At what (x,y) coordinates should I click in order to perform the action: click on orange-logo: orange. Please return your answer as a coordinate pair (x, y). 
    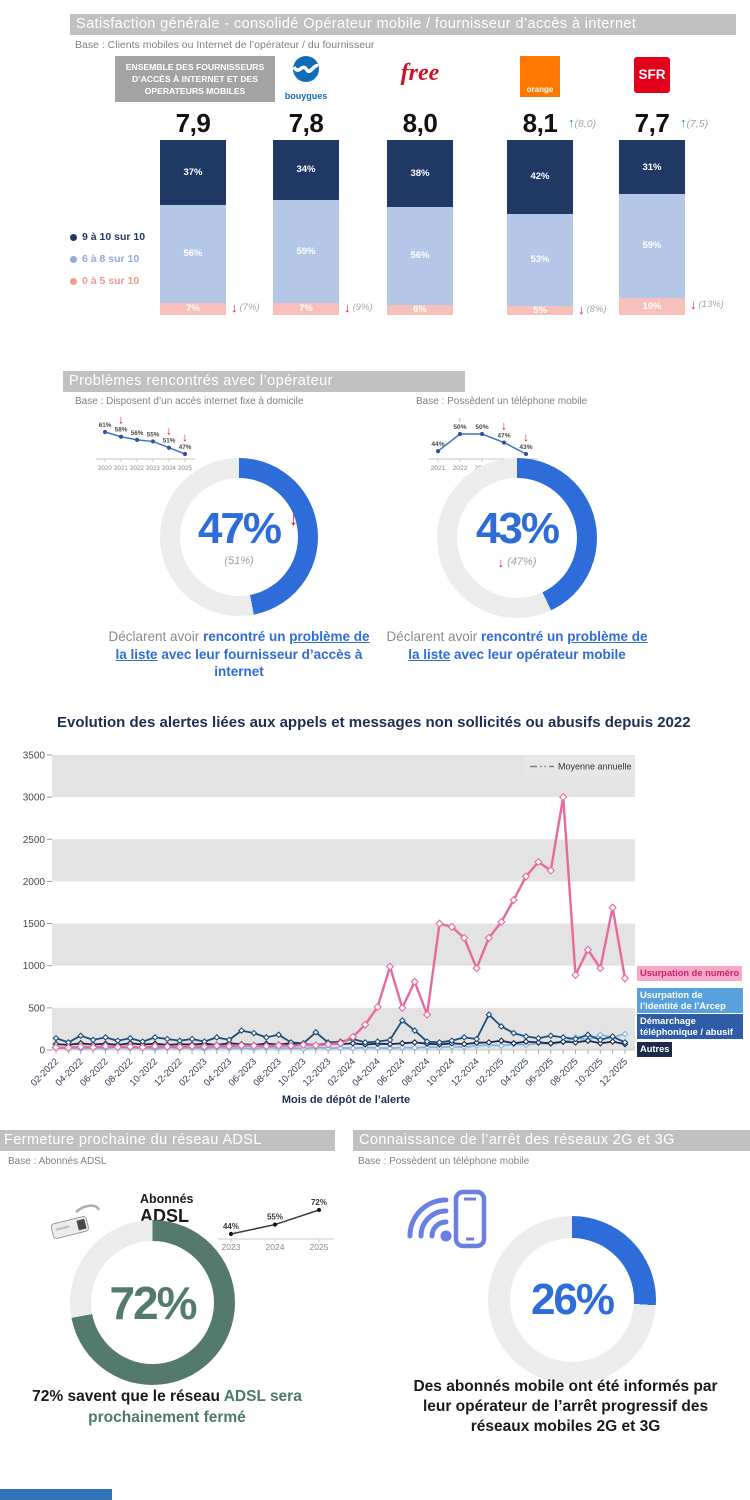
    Looking at the image, I should click on (540, 76).